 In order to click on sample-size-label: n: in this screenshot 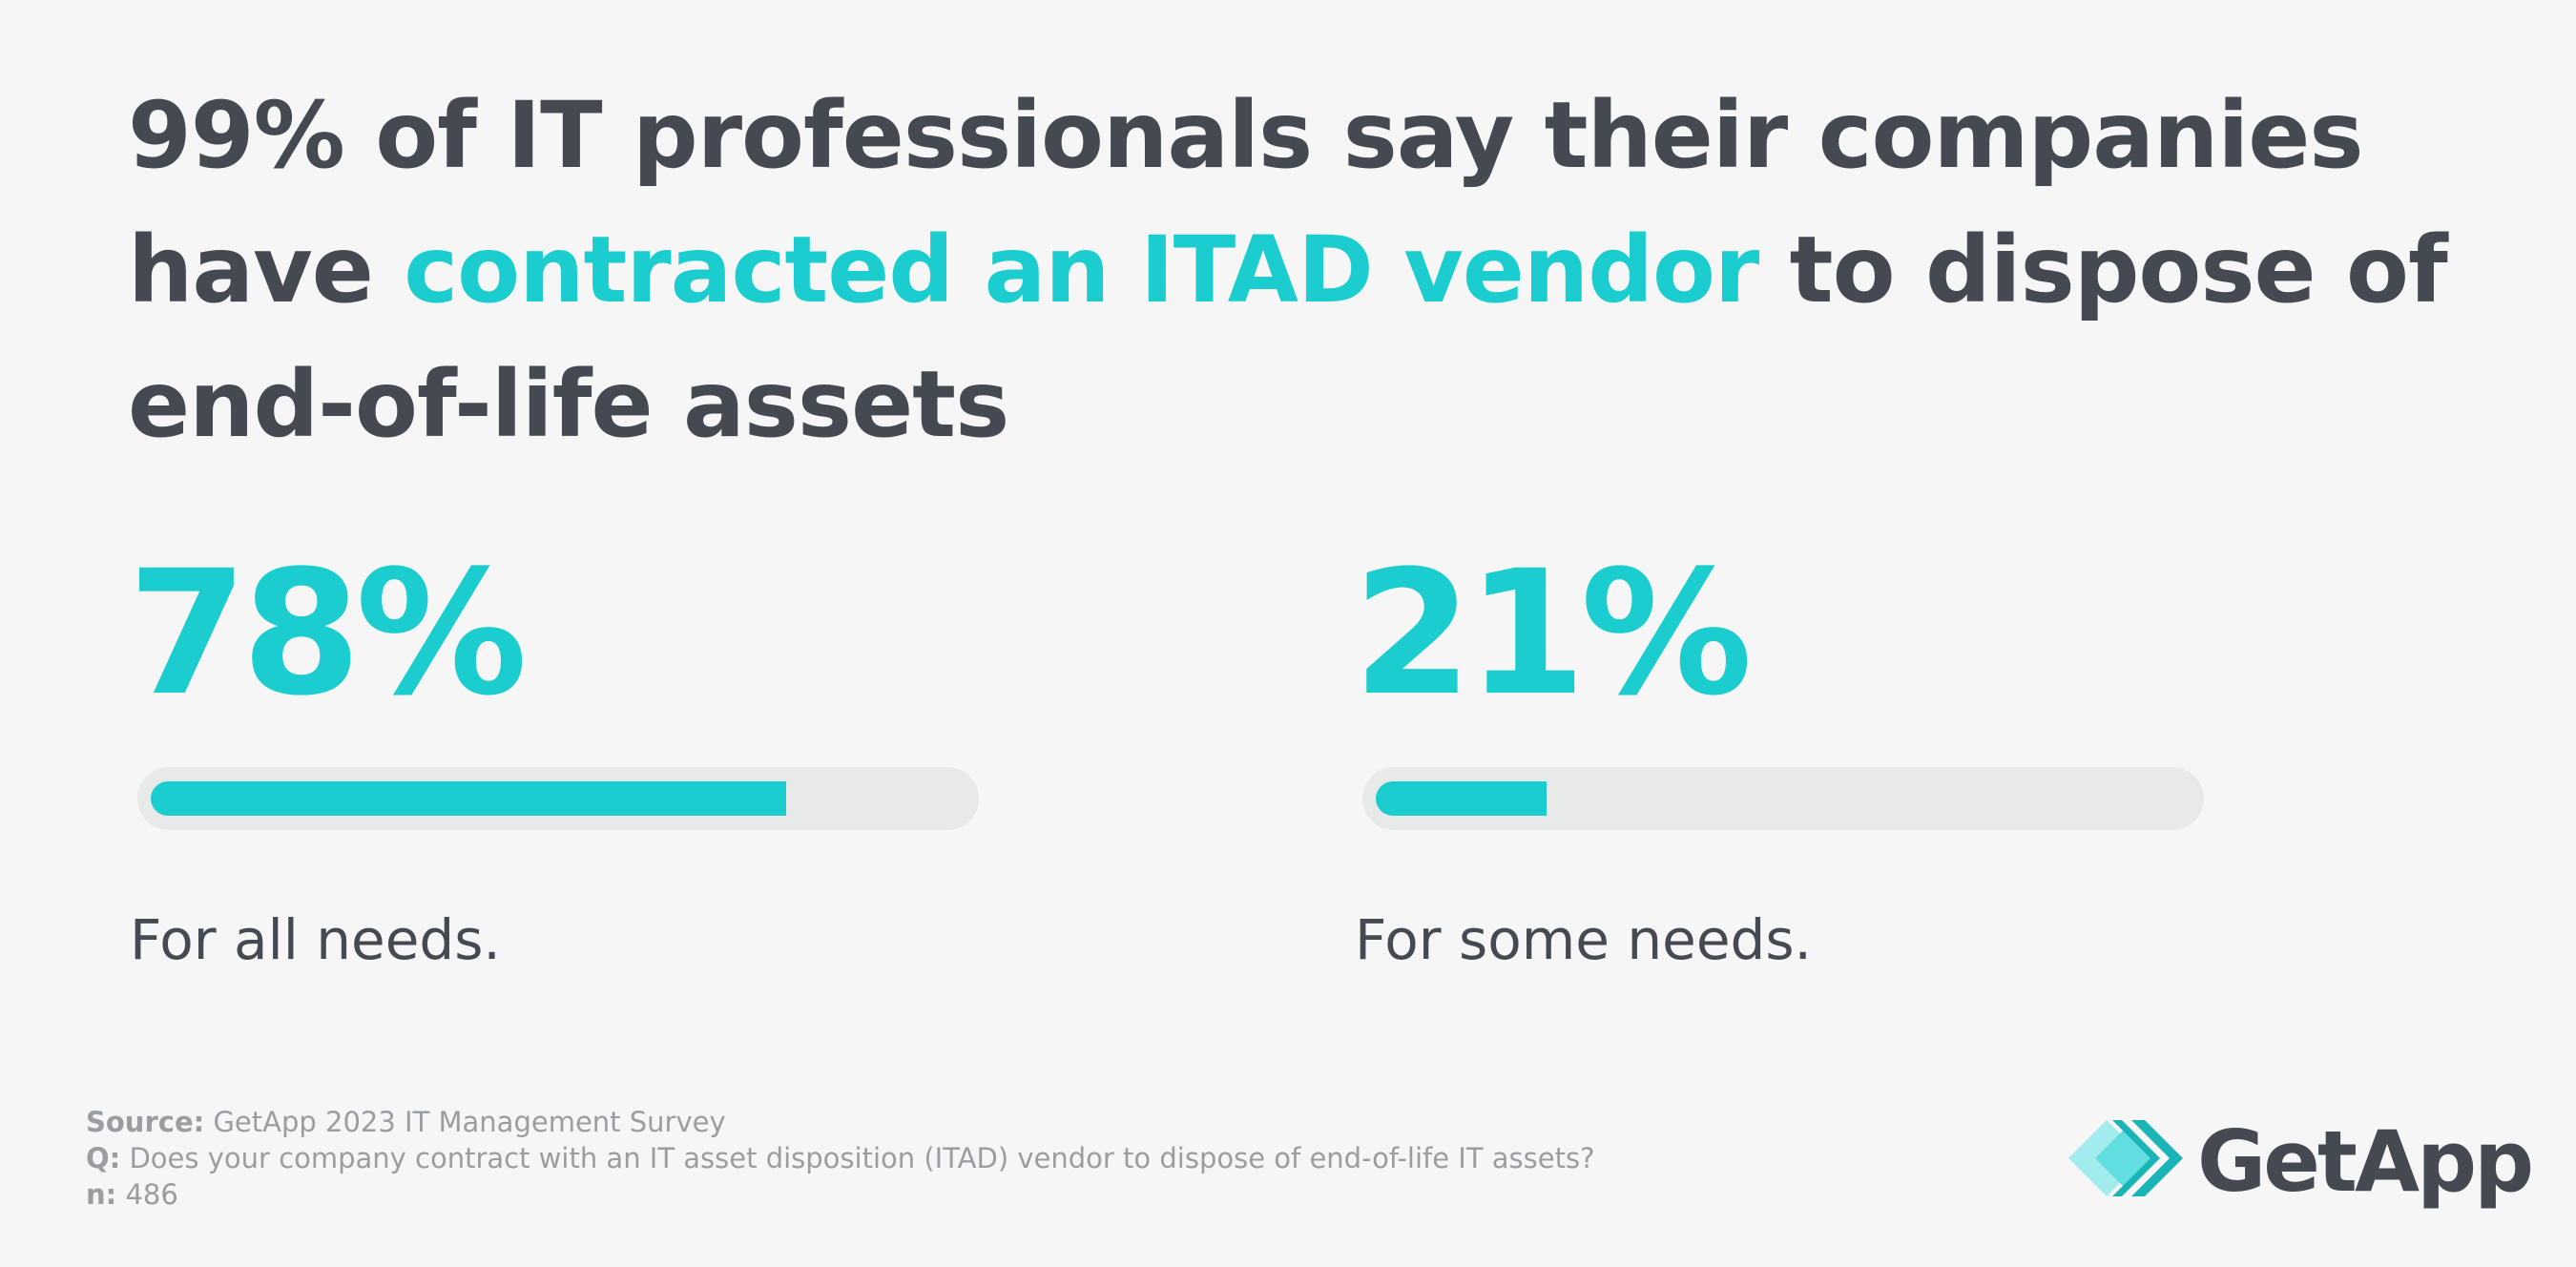, I will do `click(101, 1194)`.